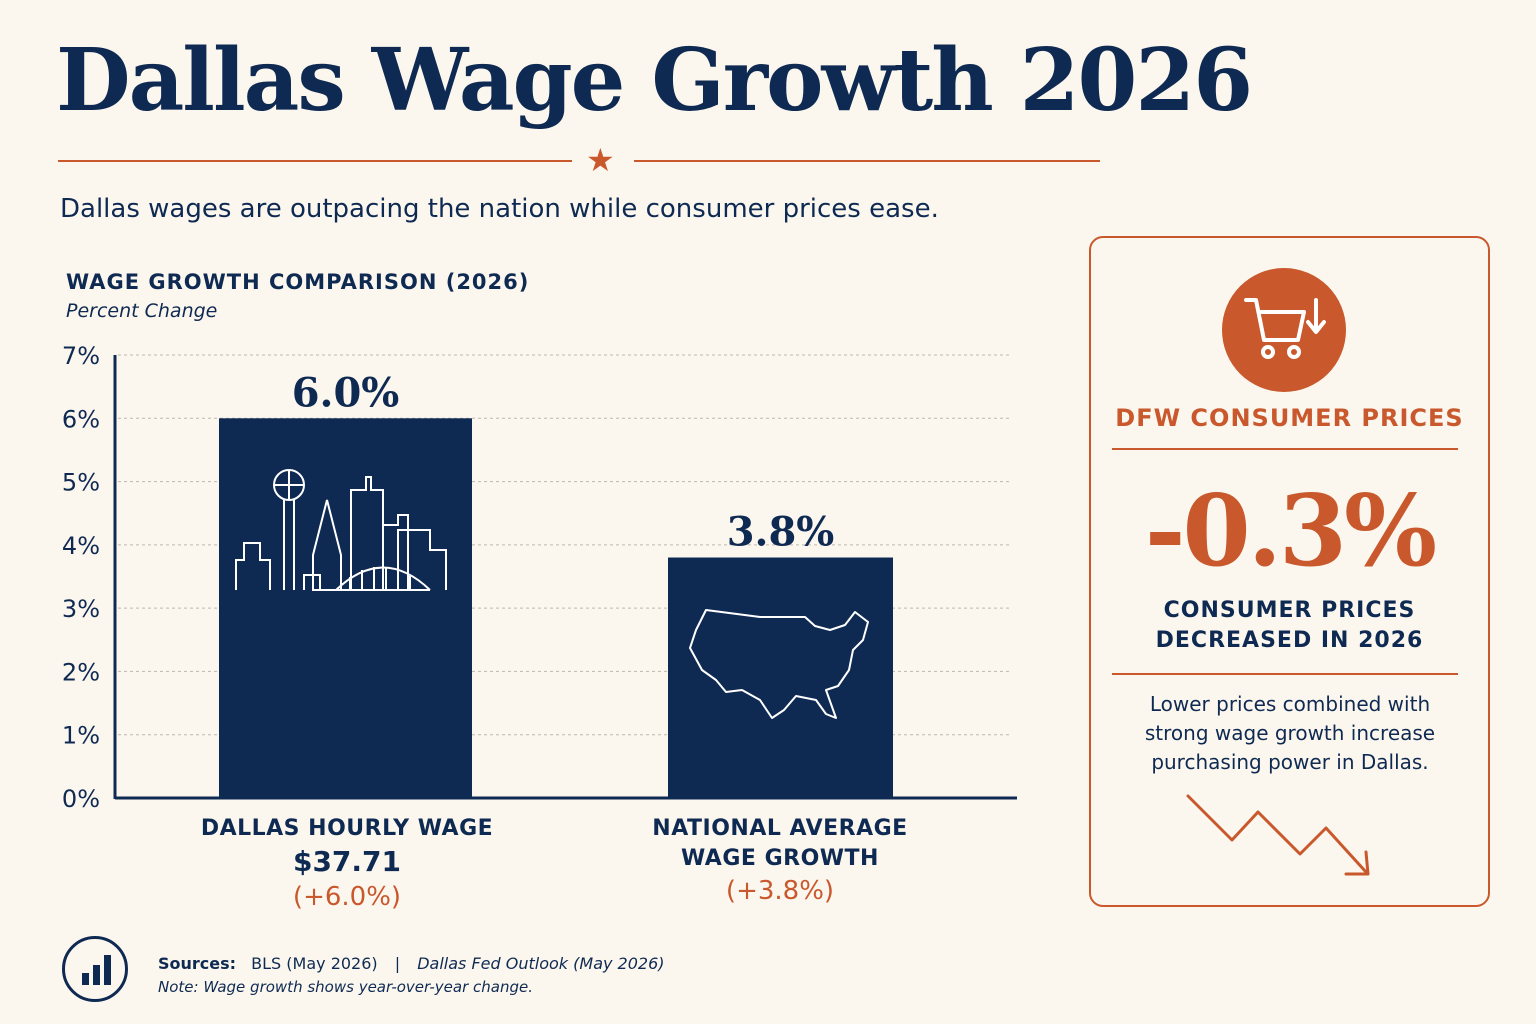  Describe the element at coordinates (315, 161) in the screenshot. I see `title-rule-left` at that location.